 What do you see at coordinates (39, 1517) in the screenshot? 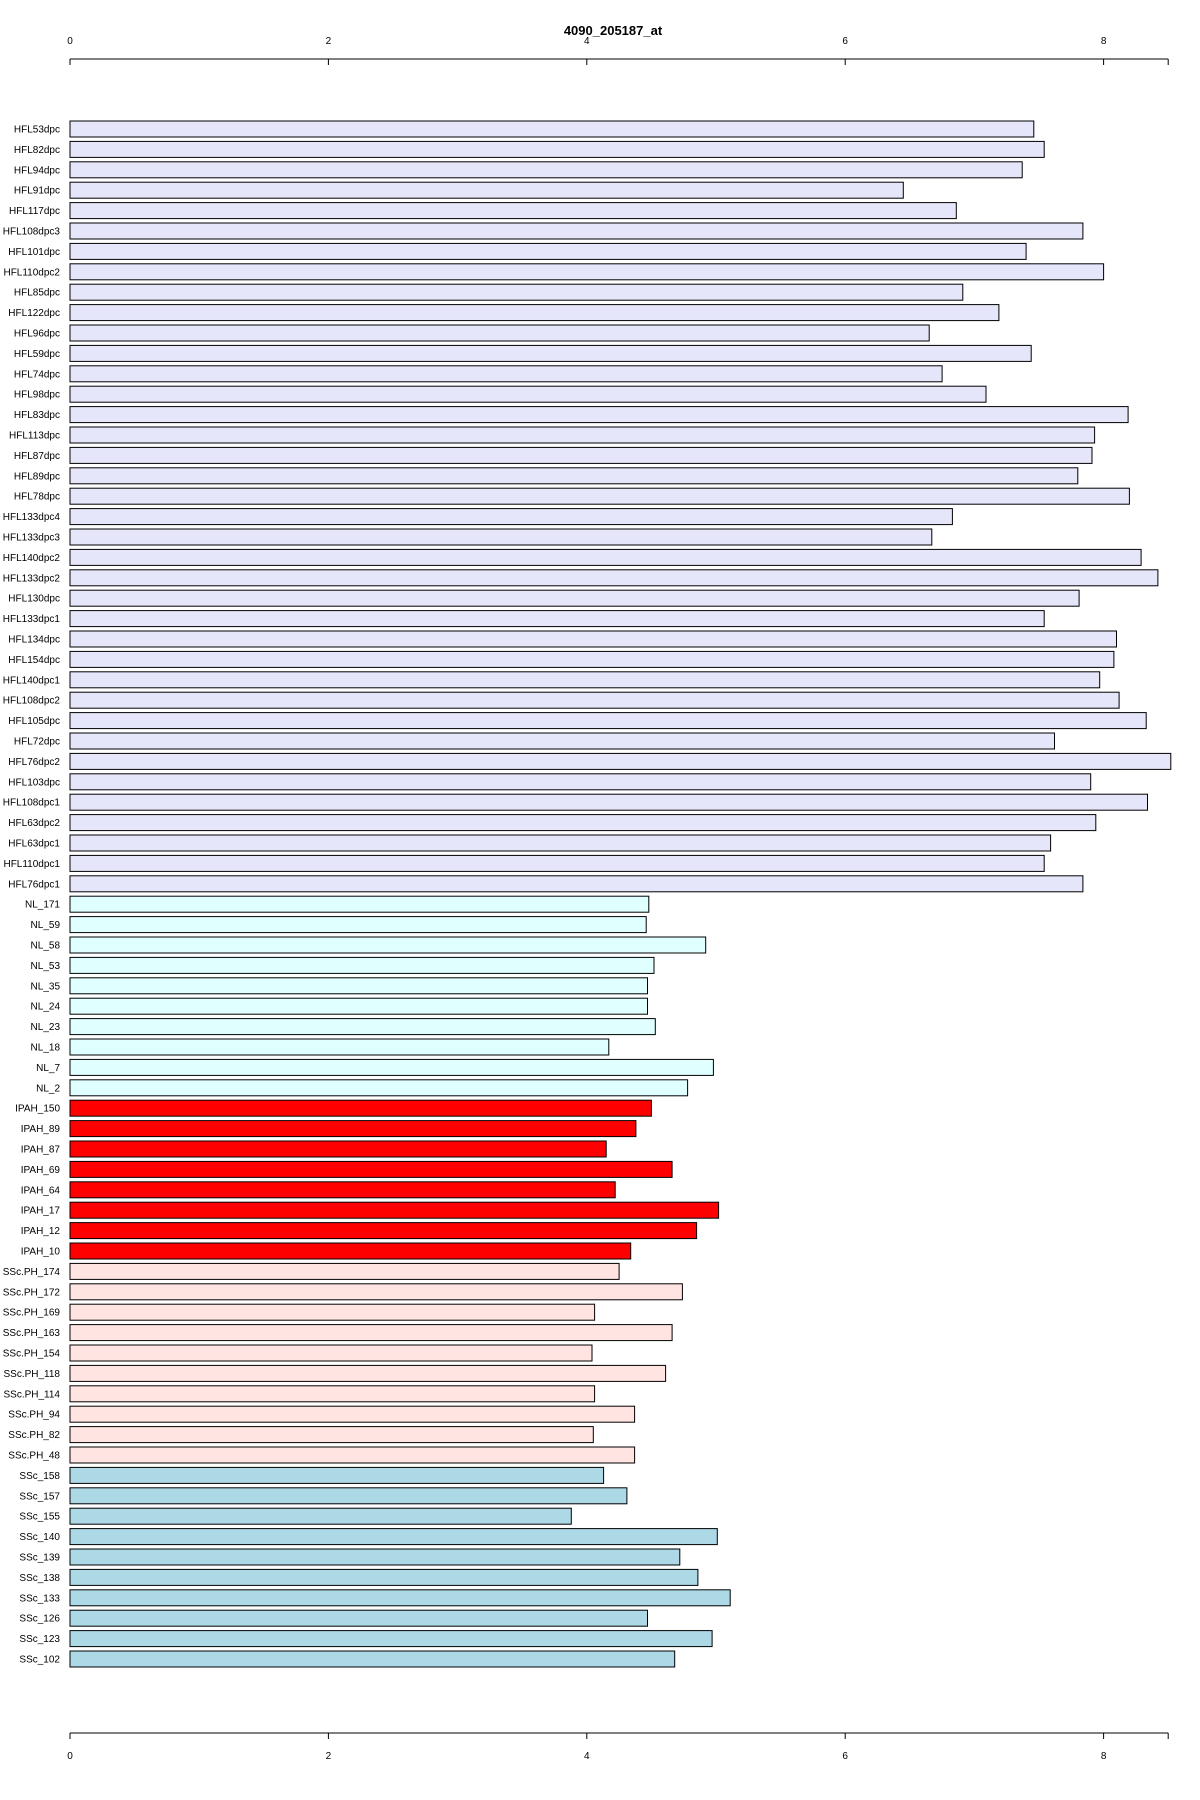
I see `category-label: SSc_155` at bounding box center [39, 1517].